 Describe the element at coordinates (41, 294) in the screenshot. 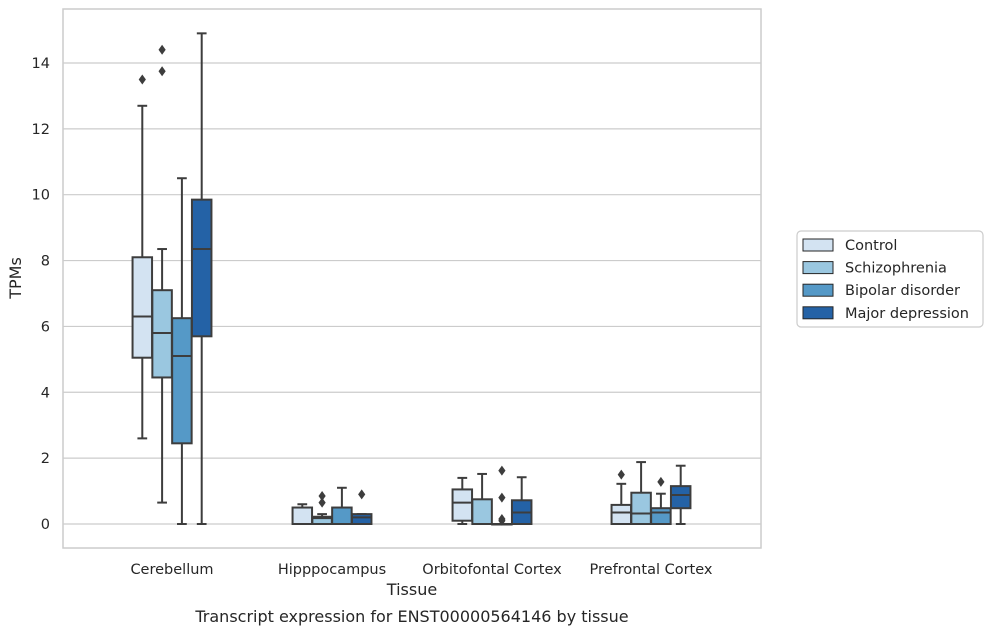

I see `y-tick-labels: 0 2 4 6 8 10 12 14` at that location.